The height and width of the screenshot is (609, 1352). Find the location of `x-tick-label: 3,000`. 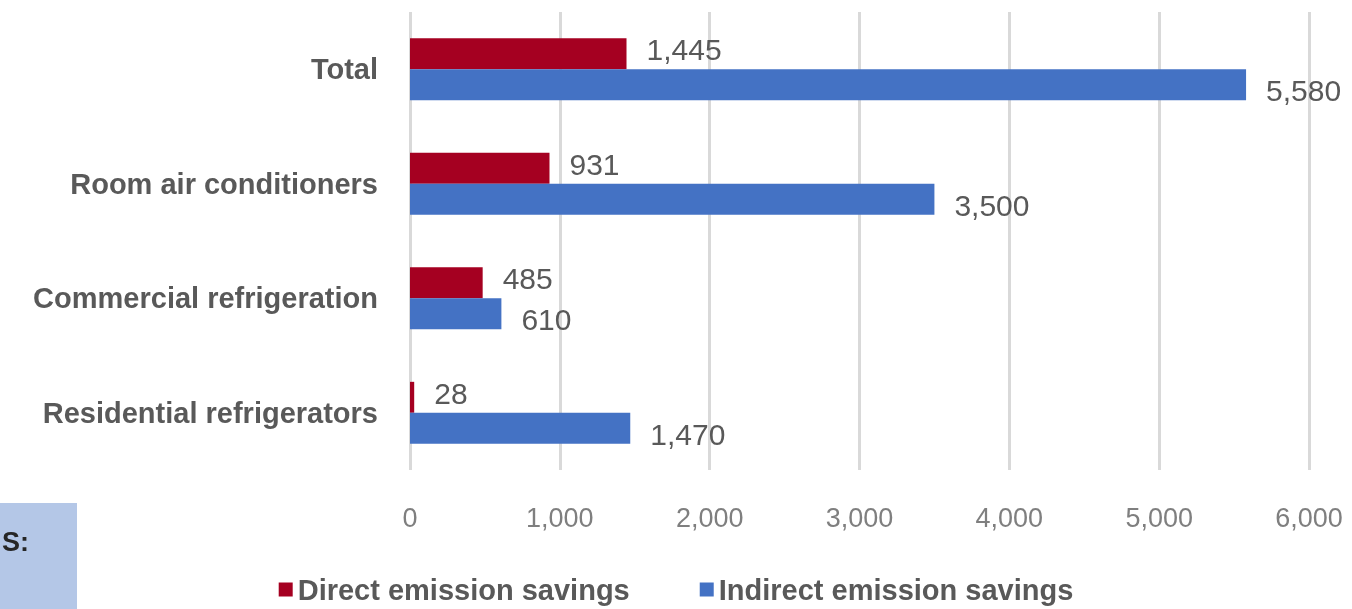

x-tick-label: 3,000 is located at coordinates (859, 517).